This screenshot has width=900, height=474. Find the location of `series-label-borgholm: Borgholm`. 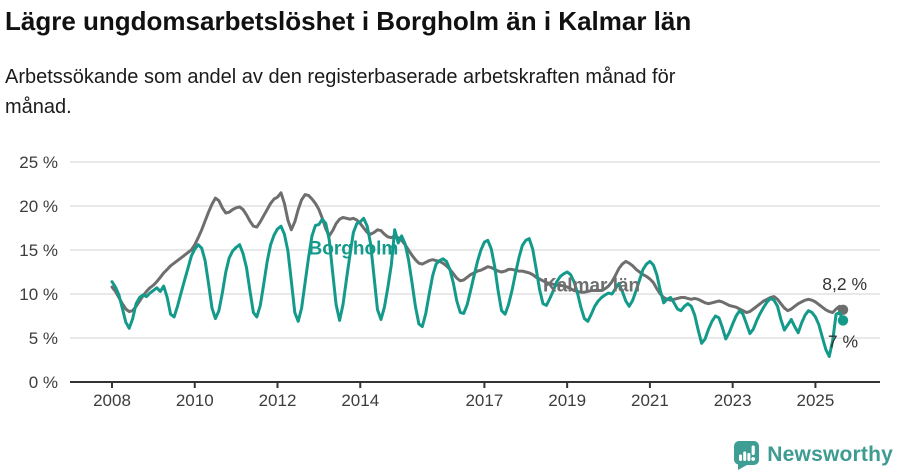

series-label-borgholm: Borgholm is located at coordinates (354, 248).